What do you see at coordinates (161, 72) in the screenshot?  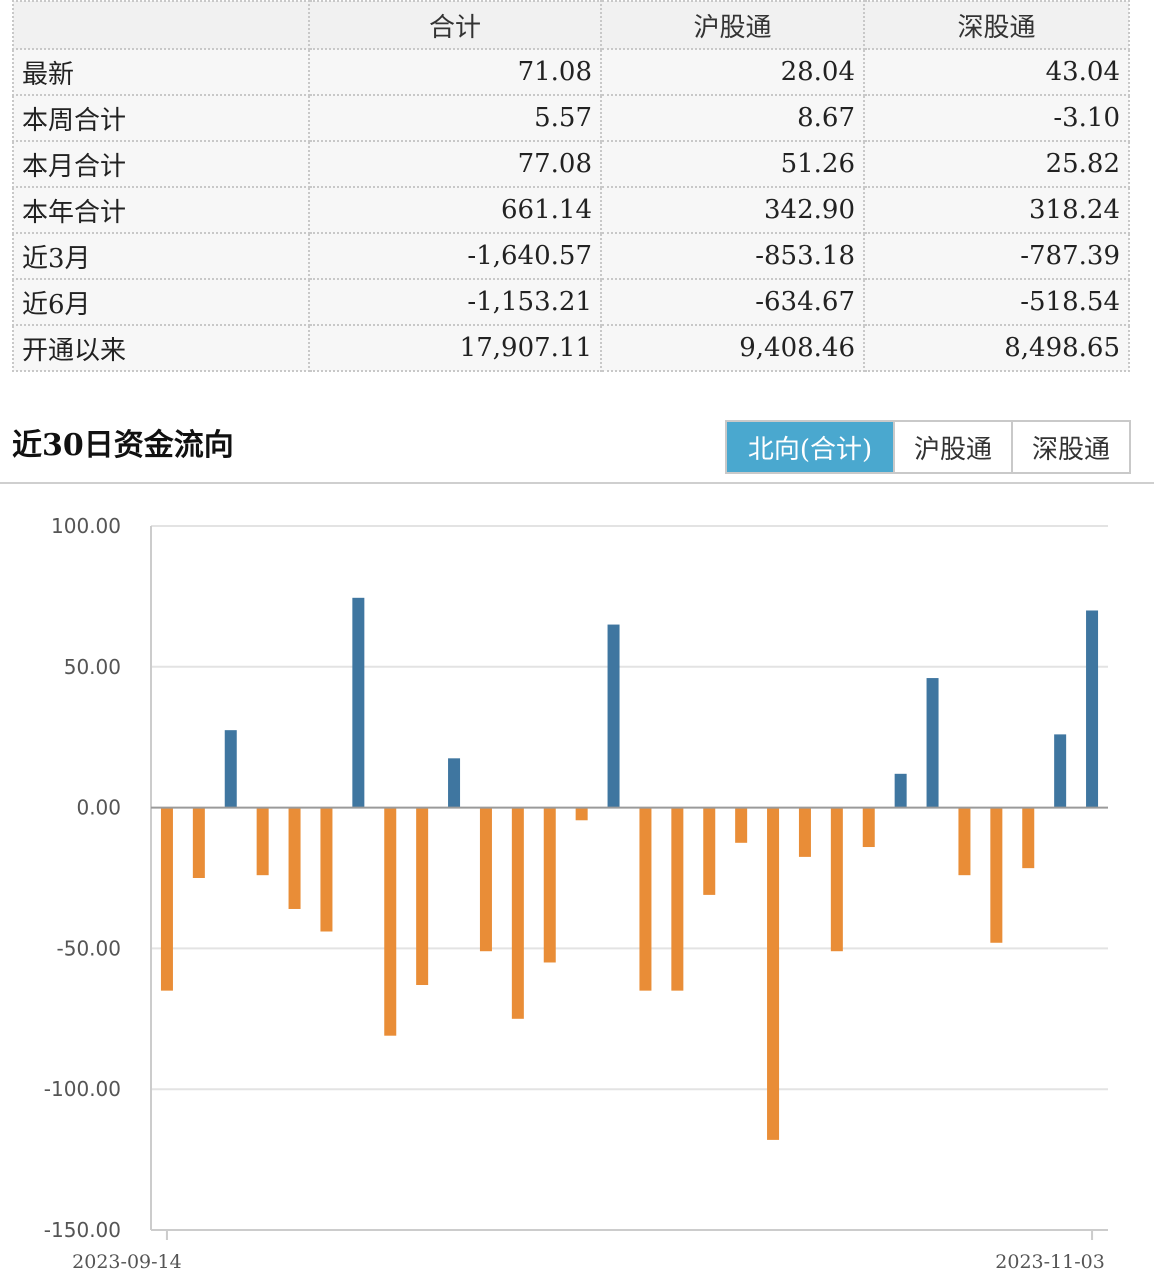 I see `row-label: 最新` at bounding box center [161, 72].